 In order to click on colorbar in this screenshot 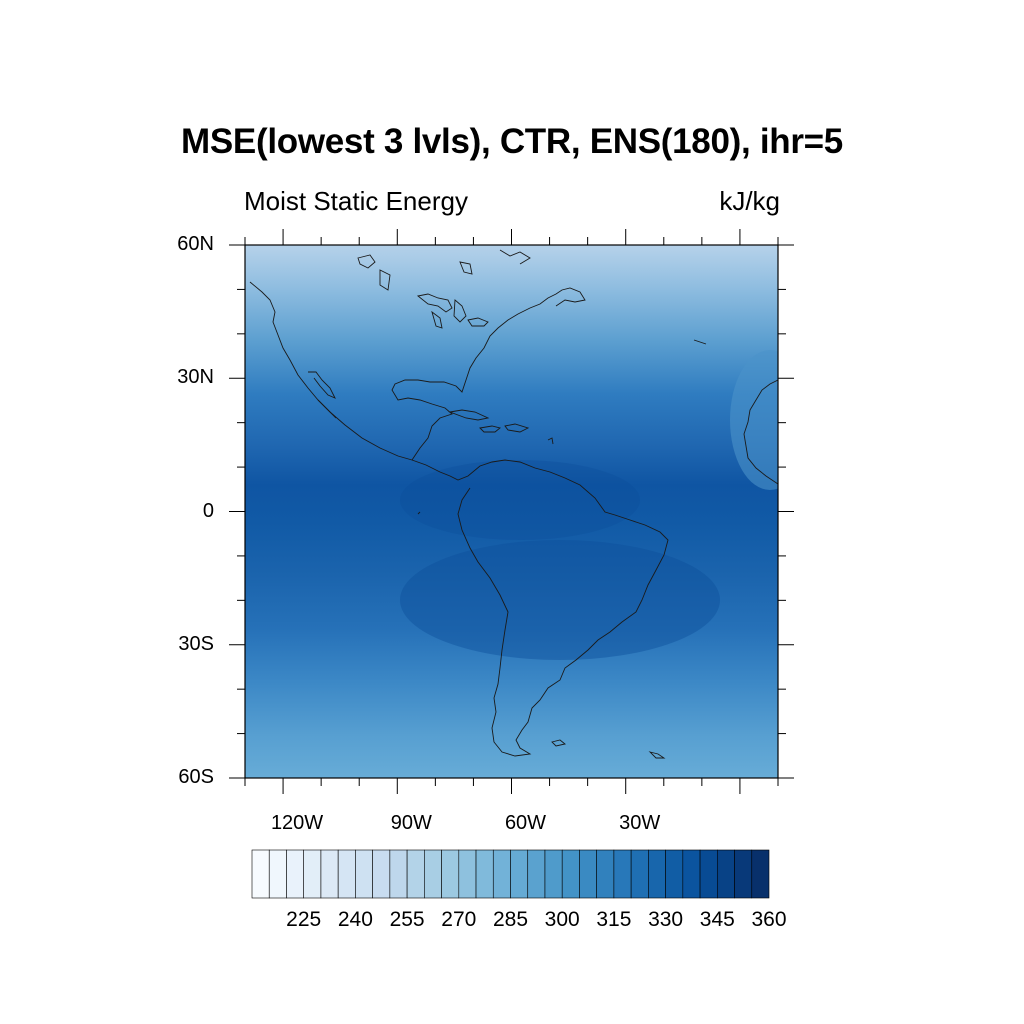, I will do `click(510, 874)`.